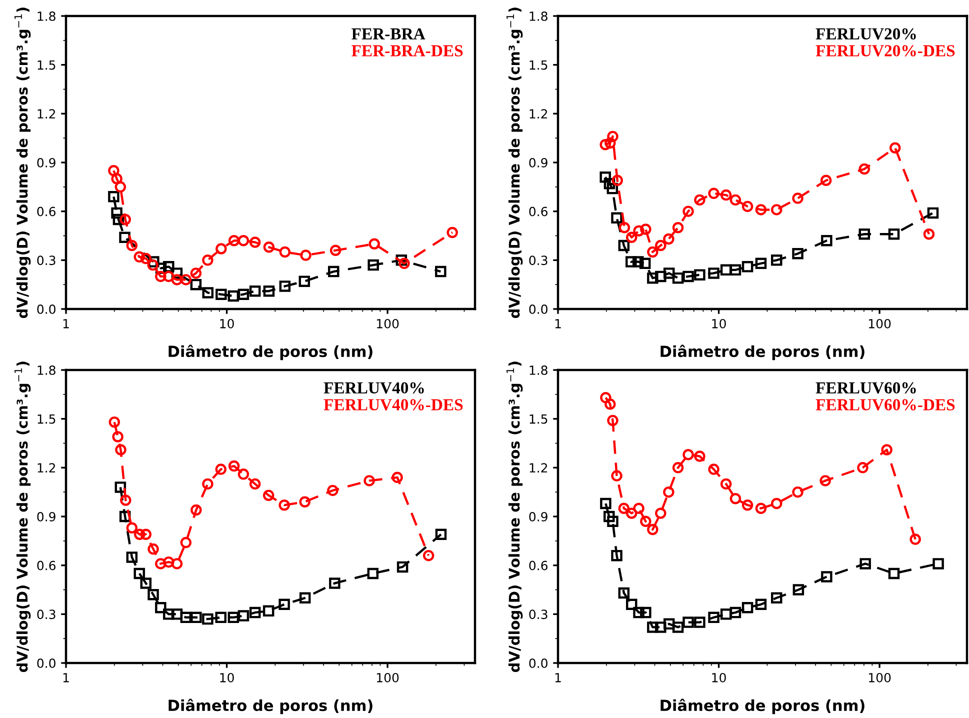 The height and width of the screenshot is (718, 969). I want to click on text: FERLUV40%-DES, so click(393, 404).